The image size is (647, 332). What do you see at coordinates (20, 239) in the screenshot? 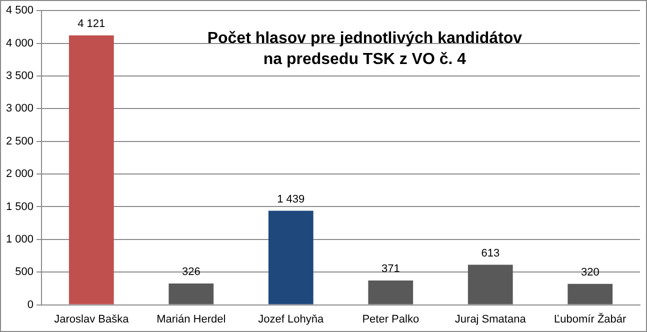
I see `y-tick-label: 1 000` at bounding box center [20, 239].